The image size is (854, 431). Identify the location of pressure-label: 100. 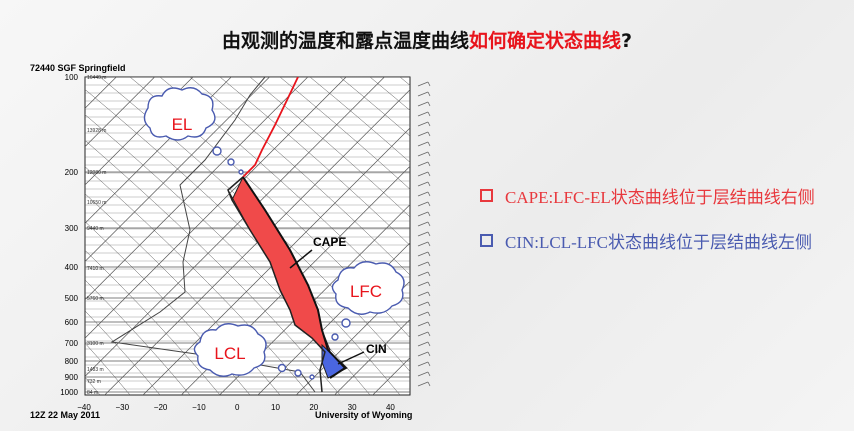
(72, 77).